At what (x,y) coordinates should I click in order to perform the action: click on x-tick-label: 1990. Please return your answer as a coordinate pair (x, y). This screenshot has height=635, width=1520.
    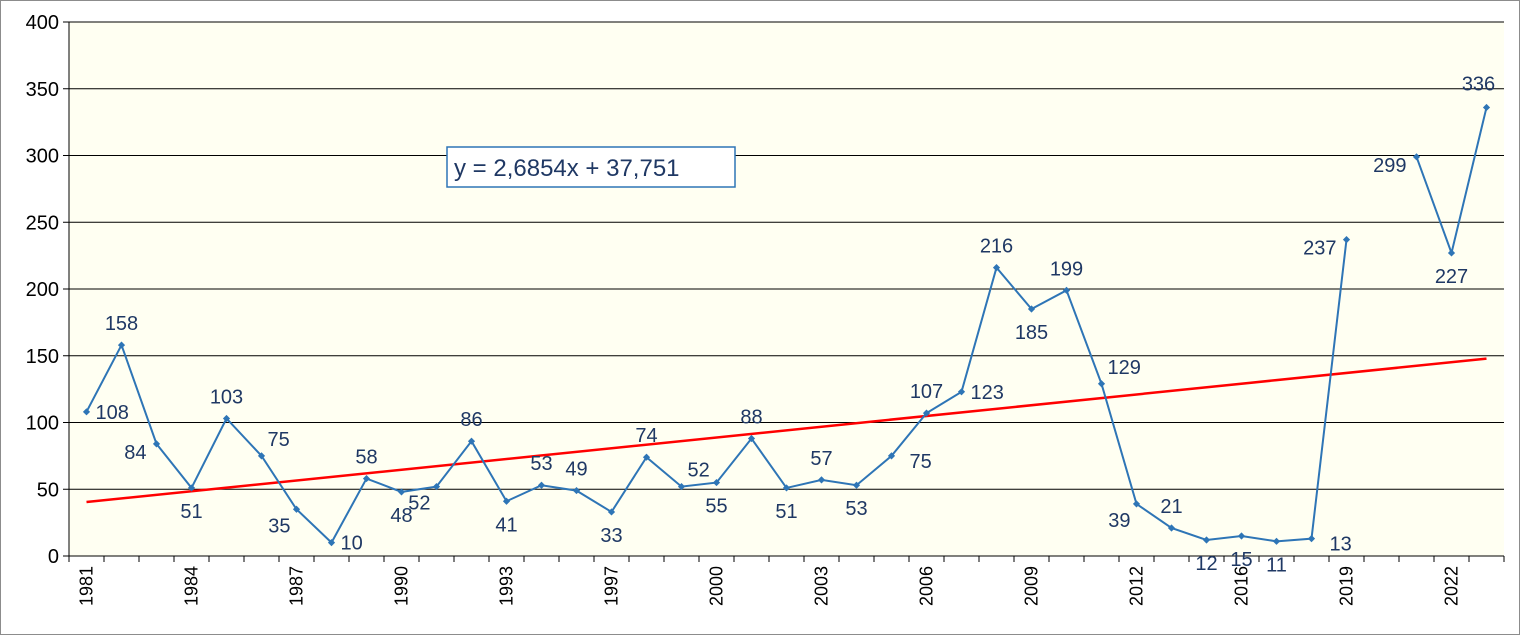
    Looking at the image, I should click on (402, 586).